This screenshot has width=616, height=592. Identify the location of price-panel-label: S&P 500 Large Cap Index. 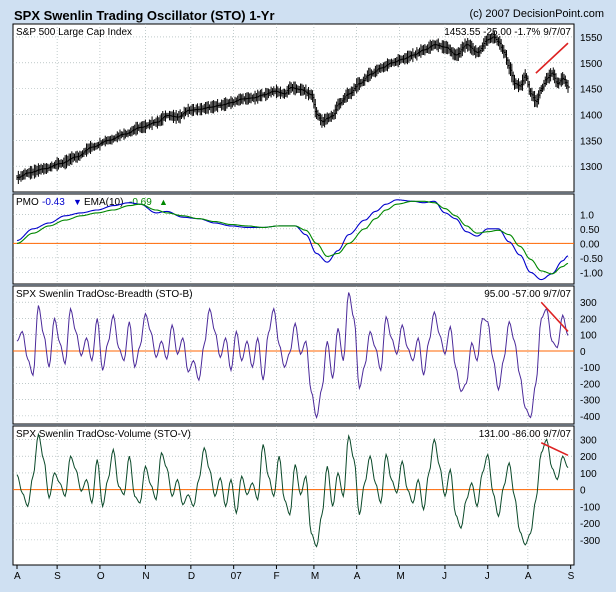
(74, 32).